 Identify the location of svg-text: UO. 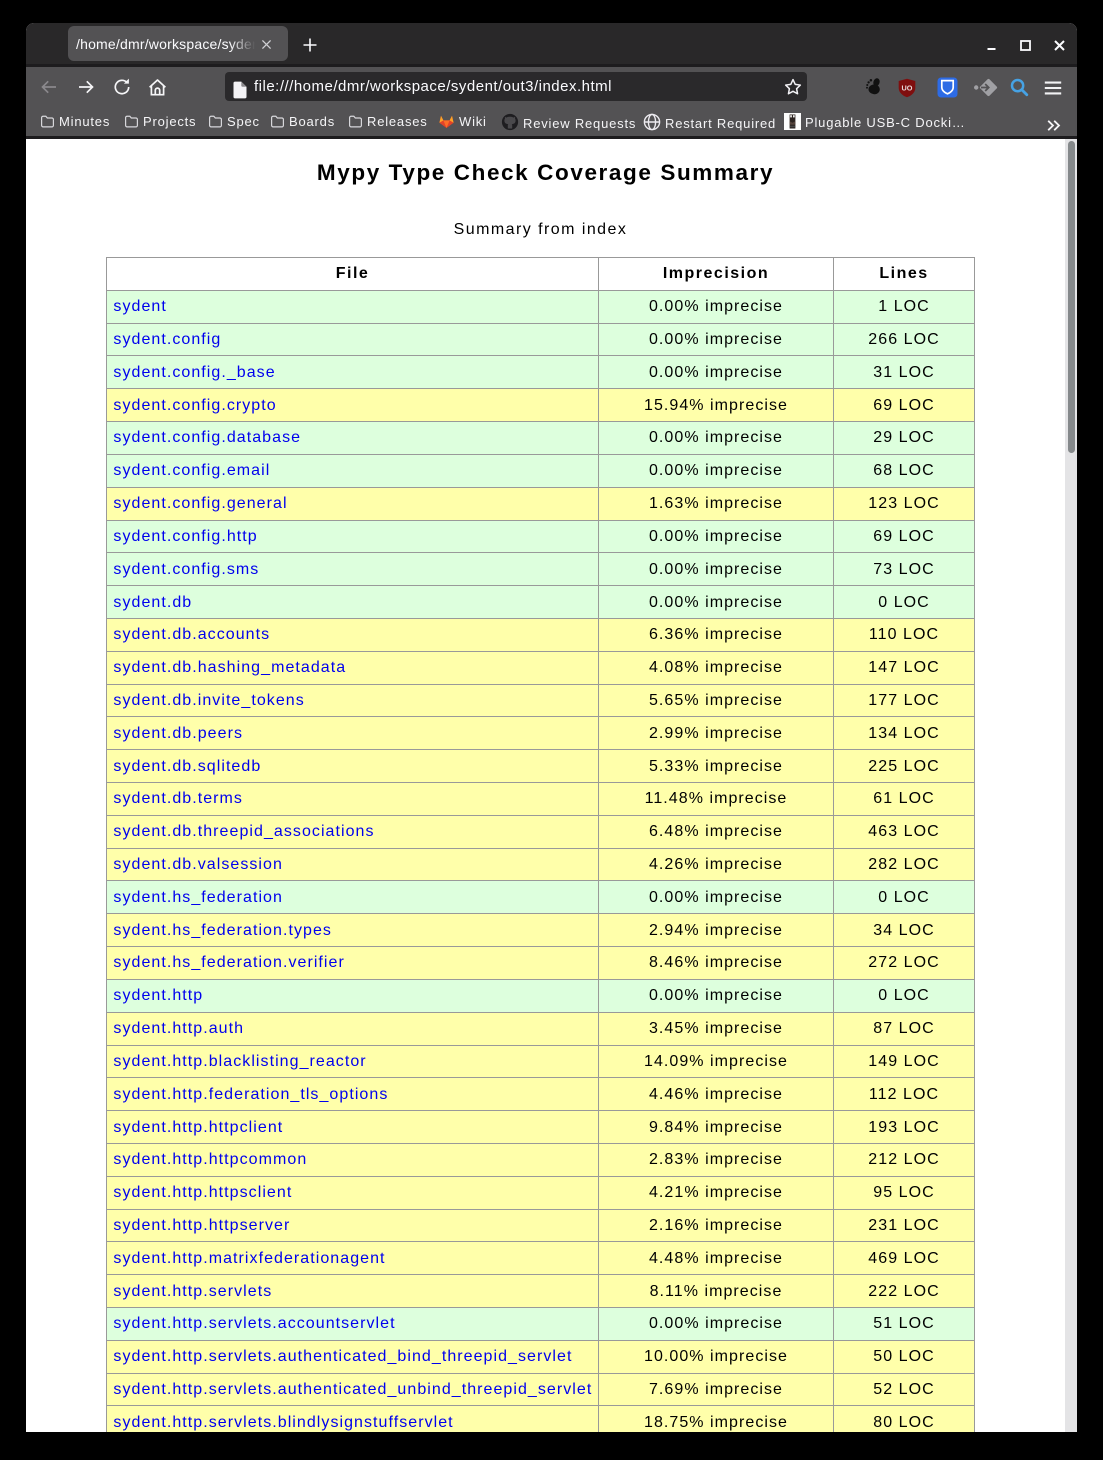
(907, 88).